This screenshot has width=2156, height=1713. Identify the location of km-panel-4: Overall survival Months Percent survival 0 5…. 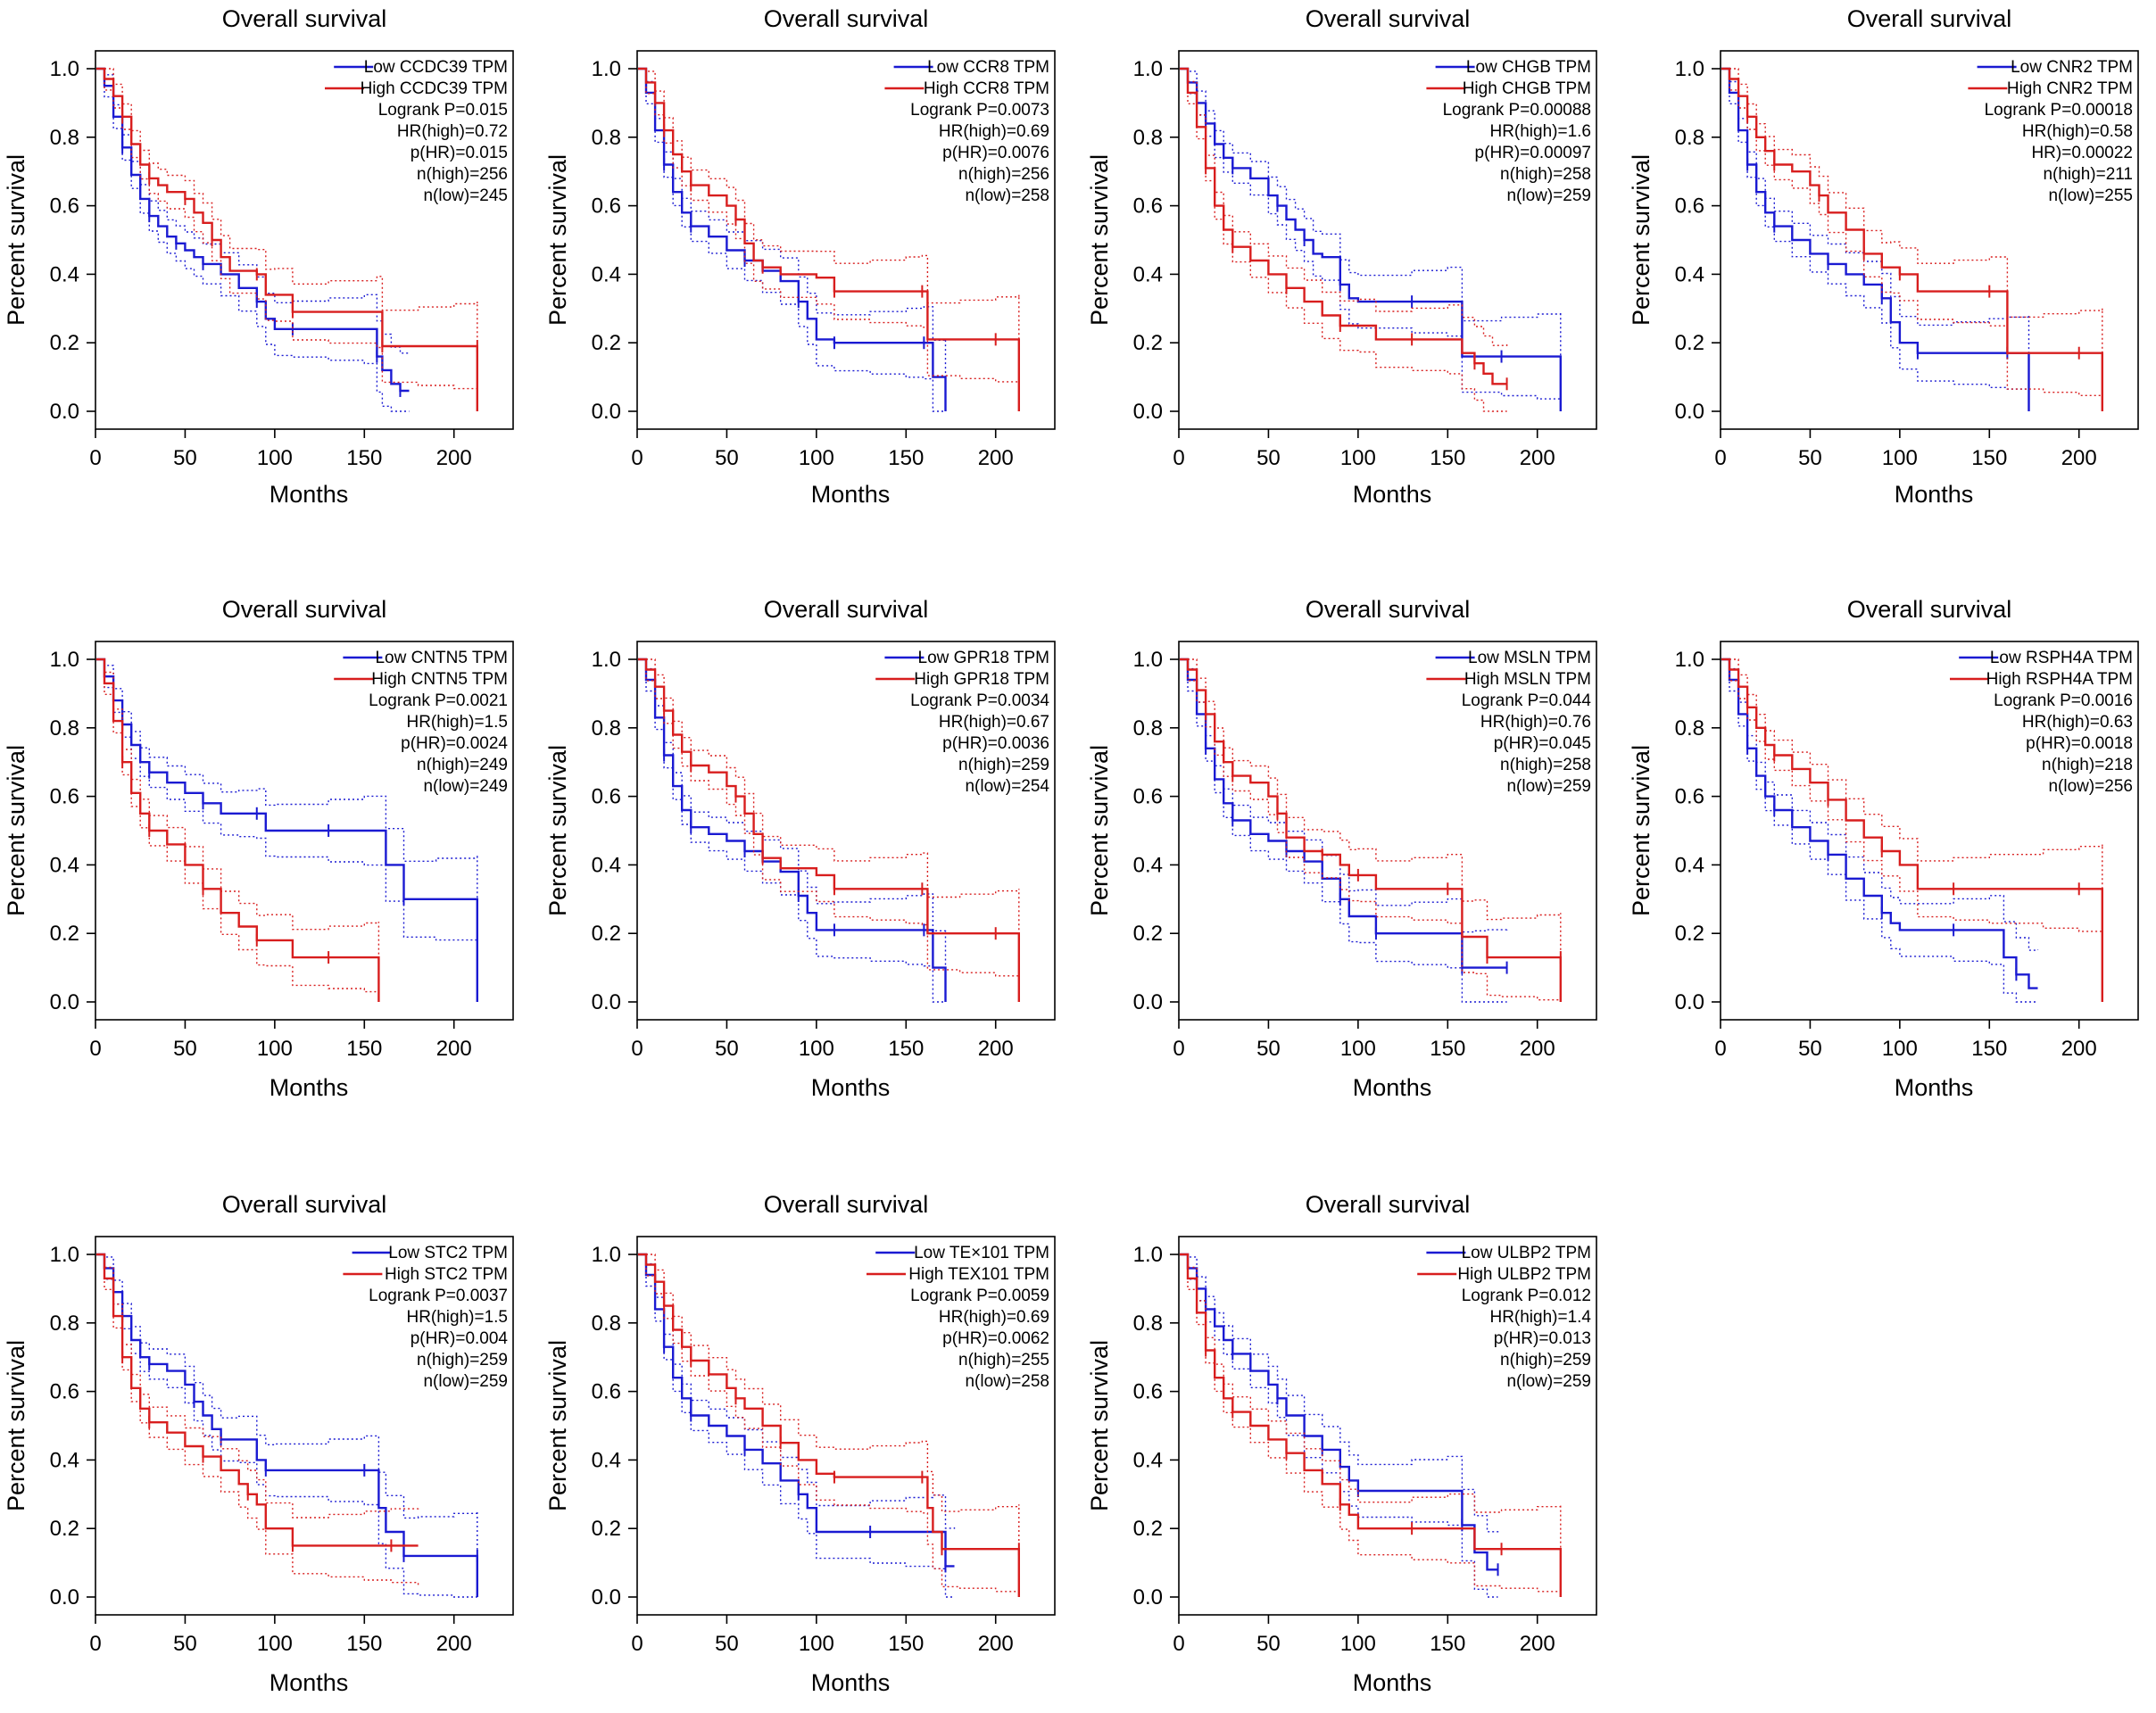
(1883, 256).